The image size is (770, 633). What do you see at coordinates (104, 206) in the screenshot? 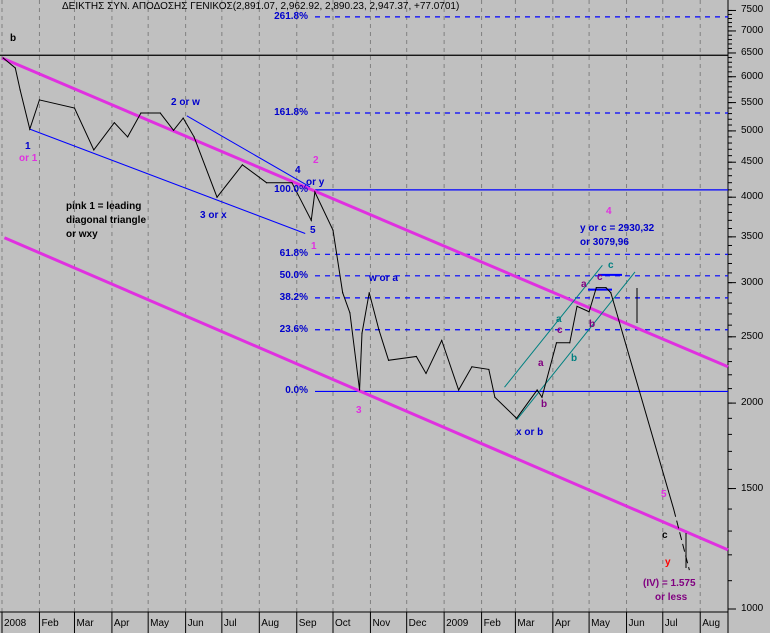
I see `note-text: pink 1 = leading` at bounding box center [104, 206].